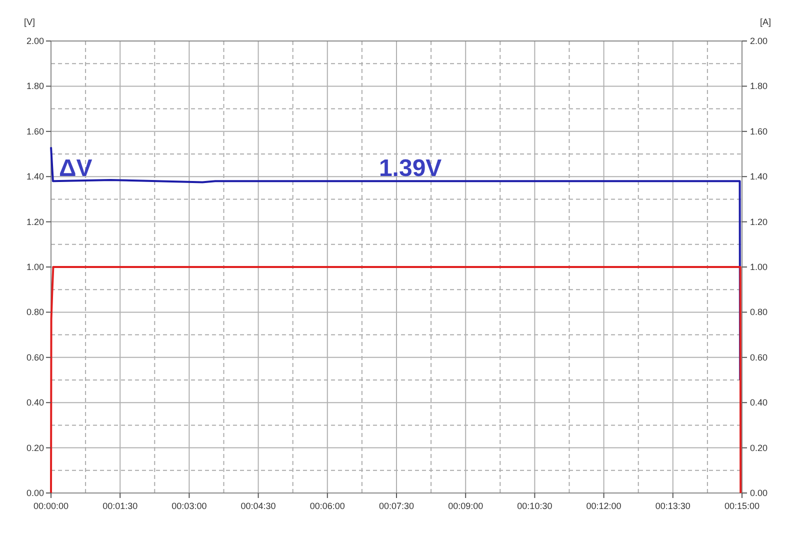 This screenshot has width=800, height=542. Describe the element at coordinates (759, 267) in the screenshot. I see `y2-tick-label: 1.00` at that location.